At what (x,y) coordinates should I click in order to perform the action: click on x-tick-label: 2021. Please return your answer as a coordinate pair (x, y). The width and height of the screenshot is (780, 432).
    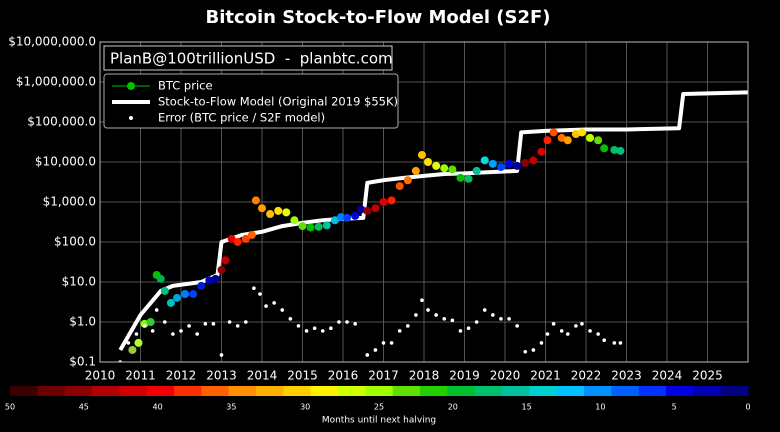
    Looking at the image, I should click on (545, 376).